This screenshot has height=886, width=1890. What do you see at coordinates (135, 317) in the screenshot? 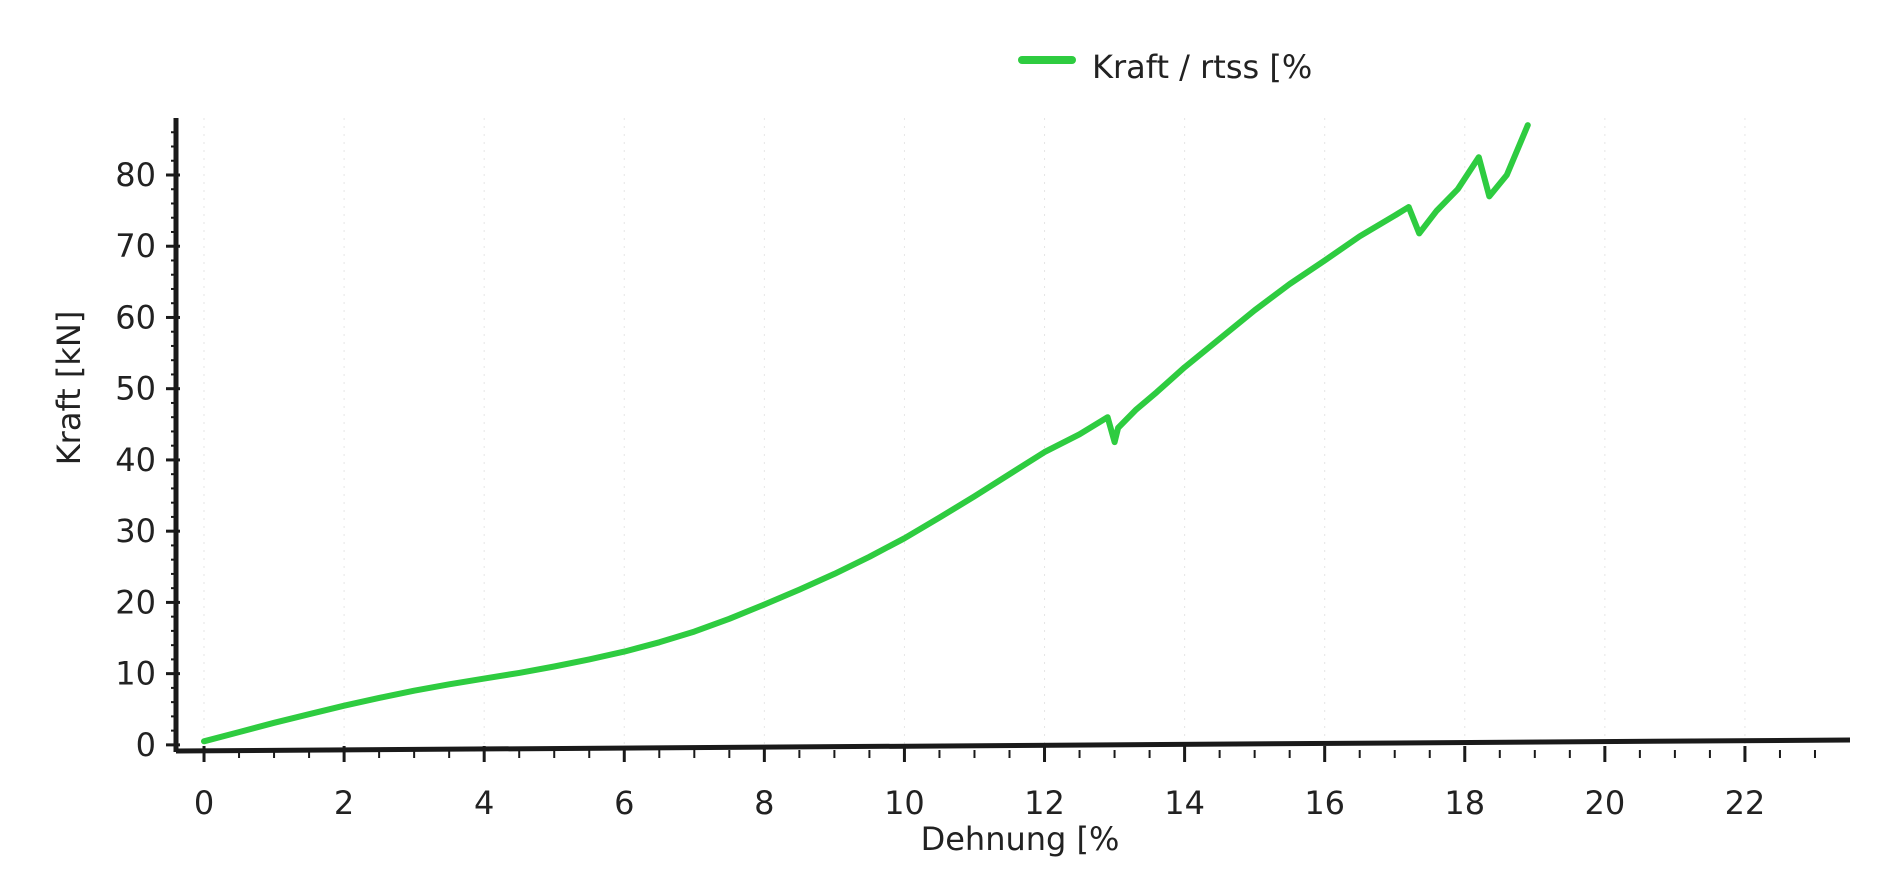
I see `y-tick-label: 60` at bounding box center [135, 317].